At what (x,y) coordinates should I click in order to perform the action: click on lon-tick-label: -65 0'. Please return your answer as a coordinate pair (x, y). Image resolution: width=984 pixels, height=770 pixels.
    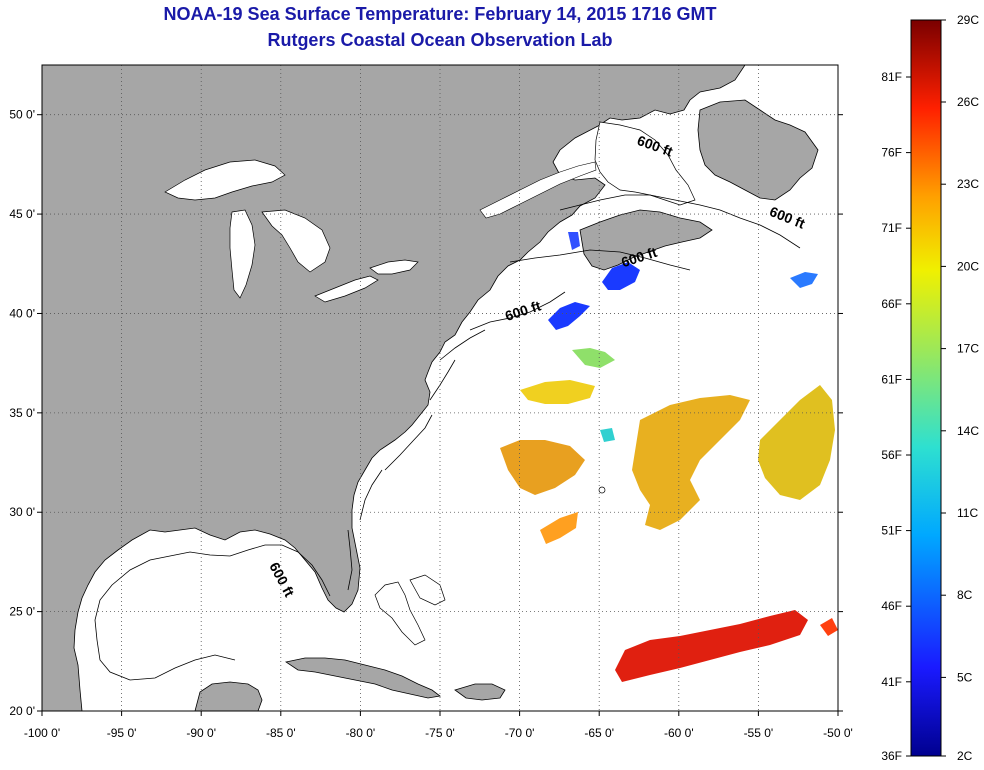
    Looking at the image, I should click on (599, 733).